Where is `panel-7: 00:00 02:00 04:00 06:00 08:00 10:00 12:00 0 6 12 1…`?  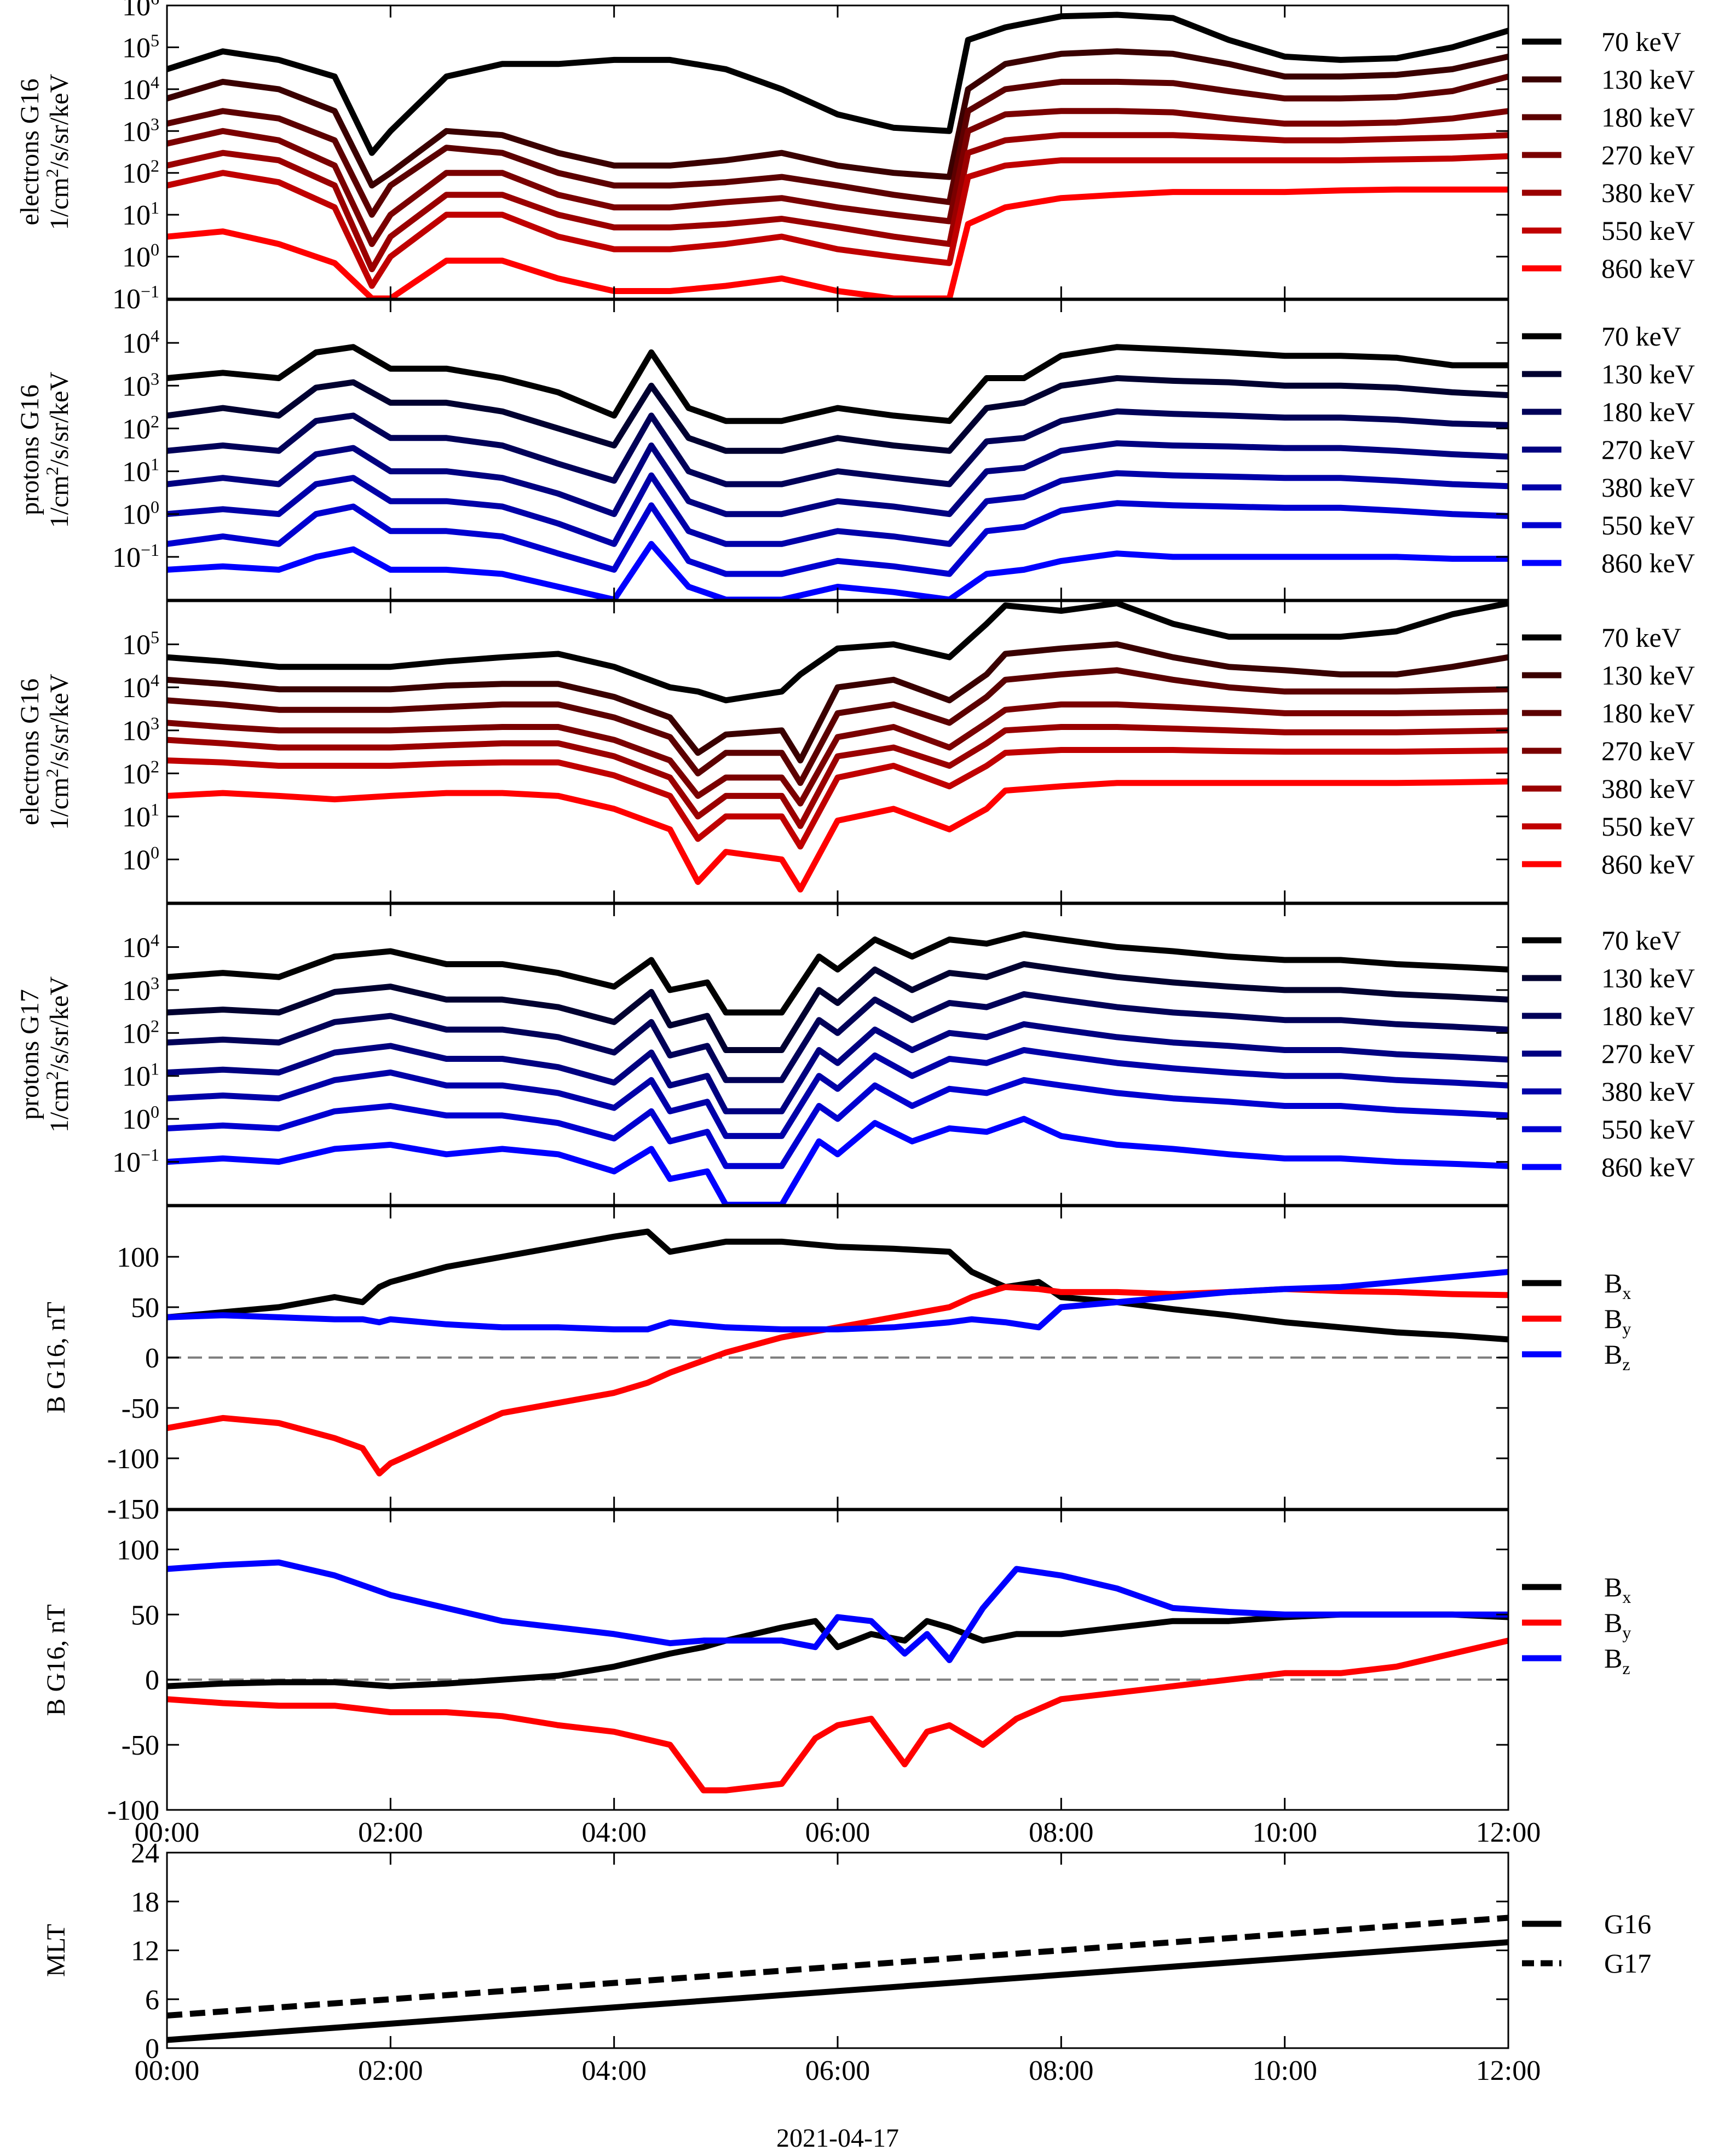 panel-7: 00:00 02:00 04:00 06:00 08:00 10:00 12:00 0 6 12 1… is located at coordinates (846, 1962).